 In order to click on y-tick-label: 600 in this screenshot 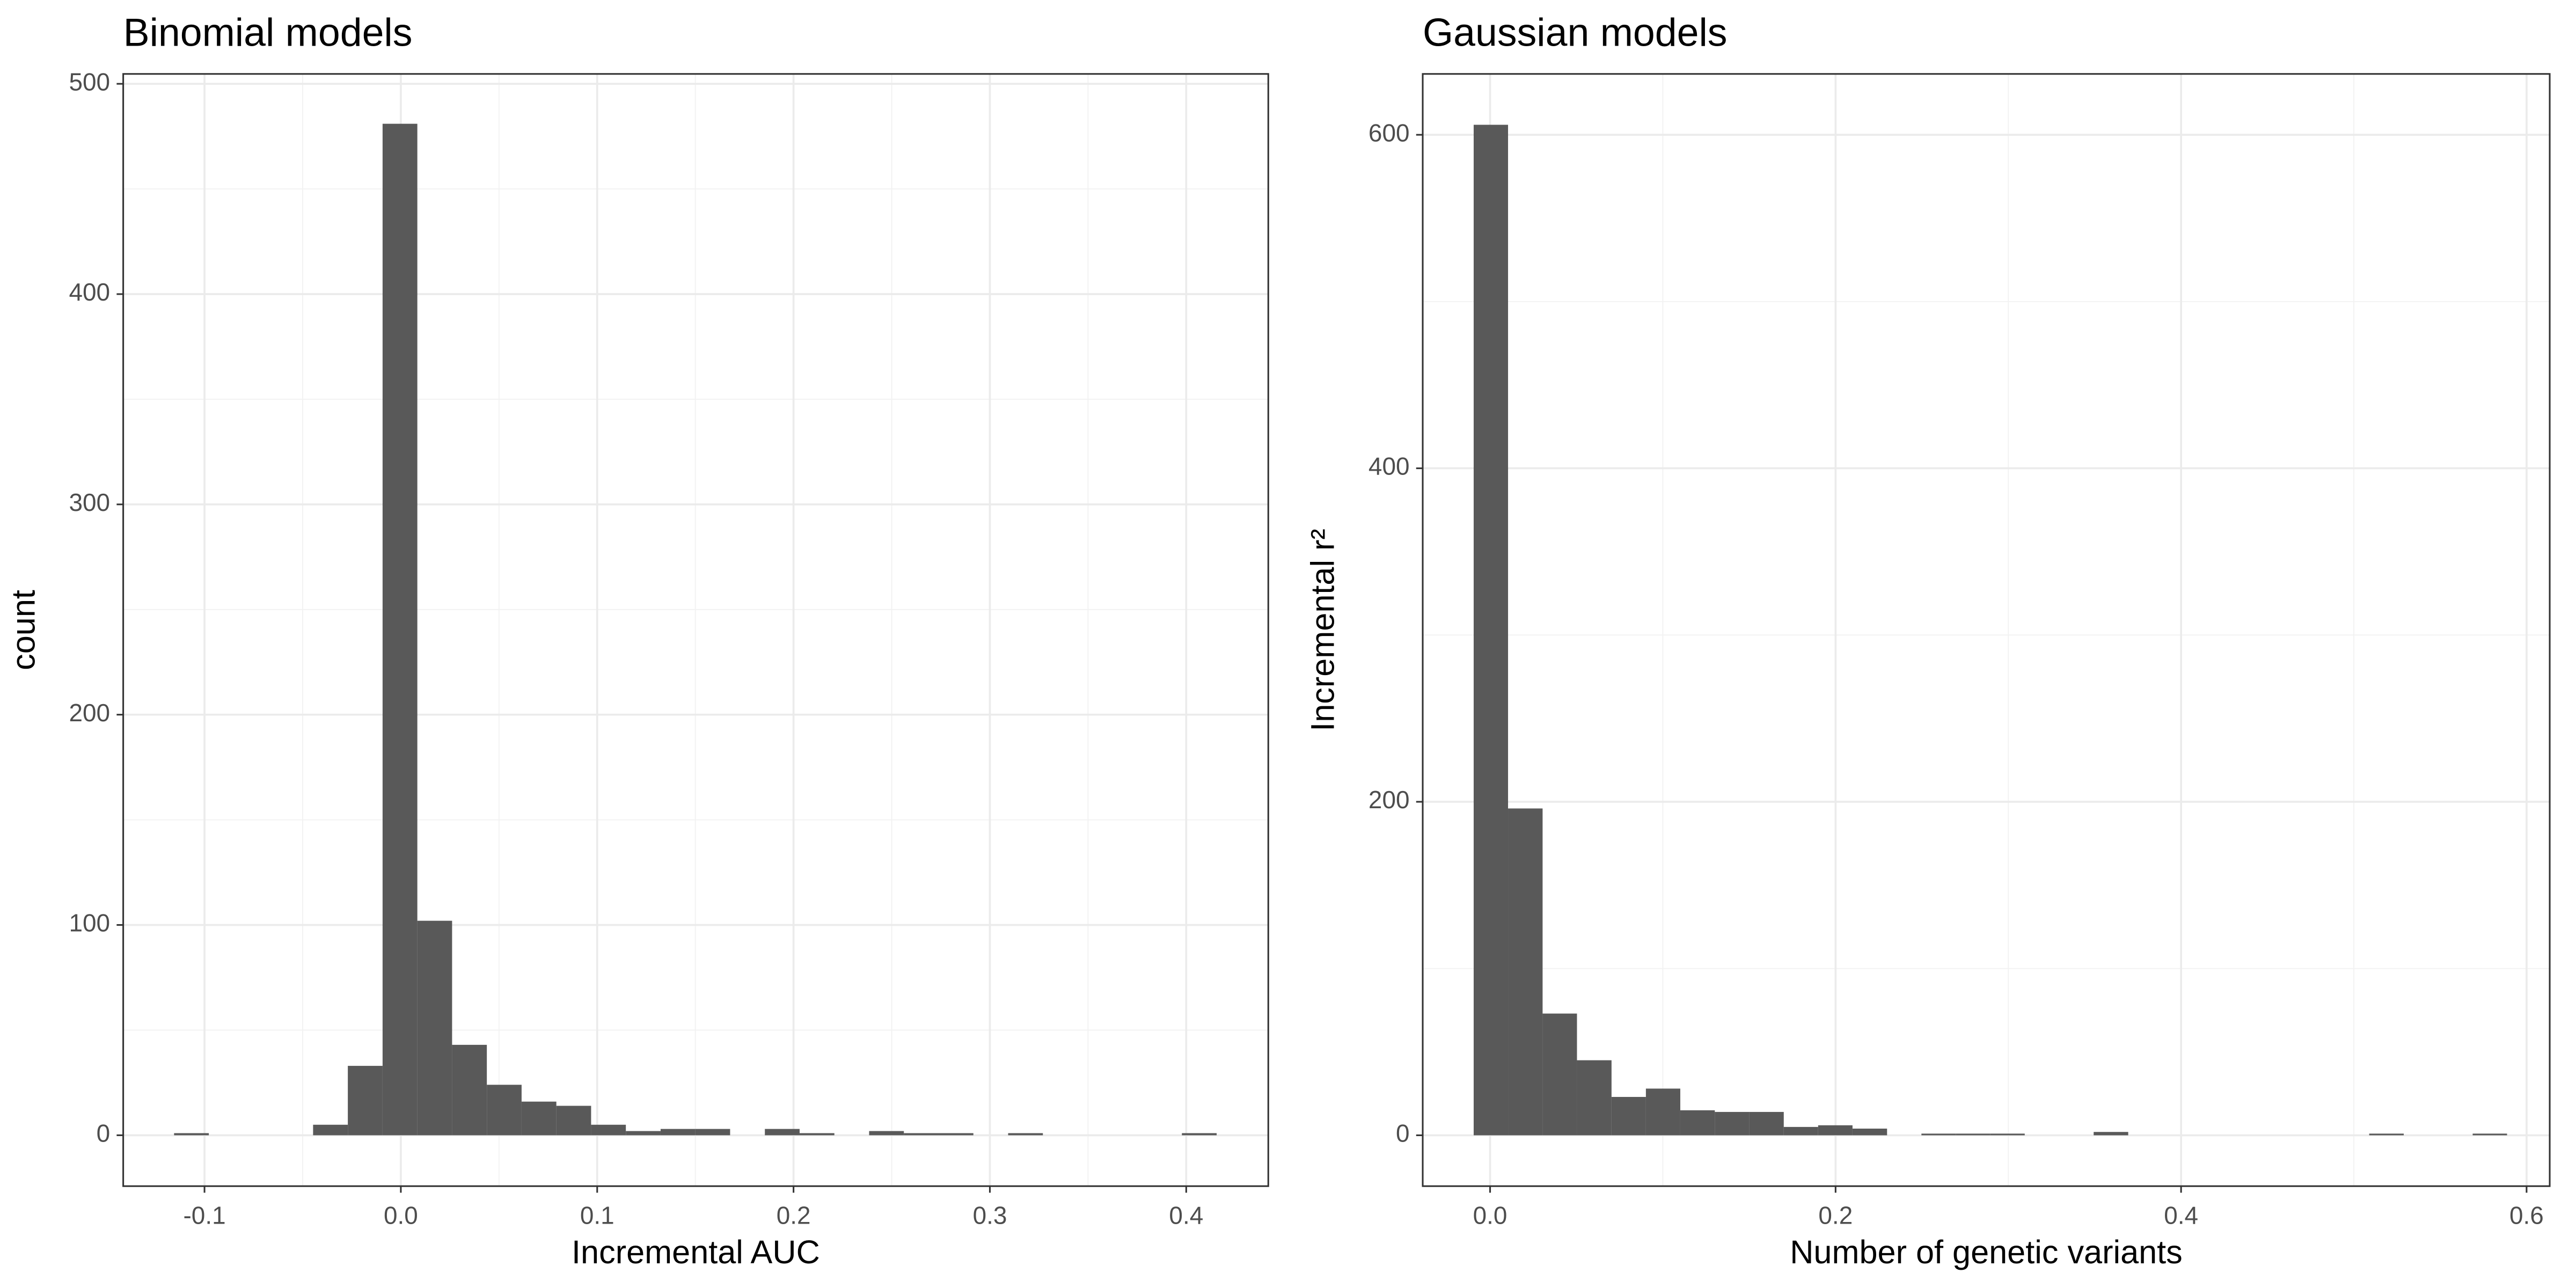, I will do `click(1389, 133)`.